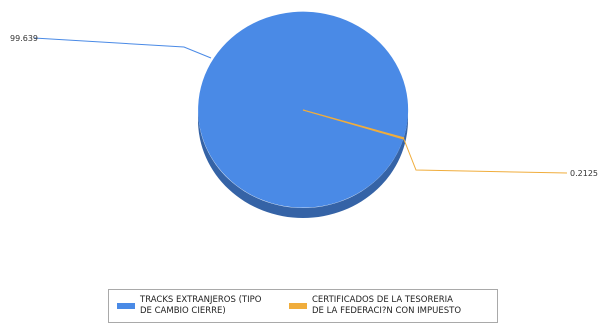 Image resolution: width=605 pixels, height=327 pixels. What do you see at coordinates (584, 173) in the screenshot?
I see `data-label-1: 0.2125` at bounding box center [584, 173].